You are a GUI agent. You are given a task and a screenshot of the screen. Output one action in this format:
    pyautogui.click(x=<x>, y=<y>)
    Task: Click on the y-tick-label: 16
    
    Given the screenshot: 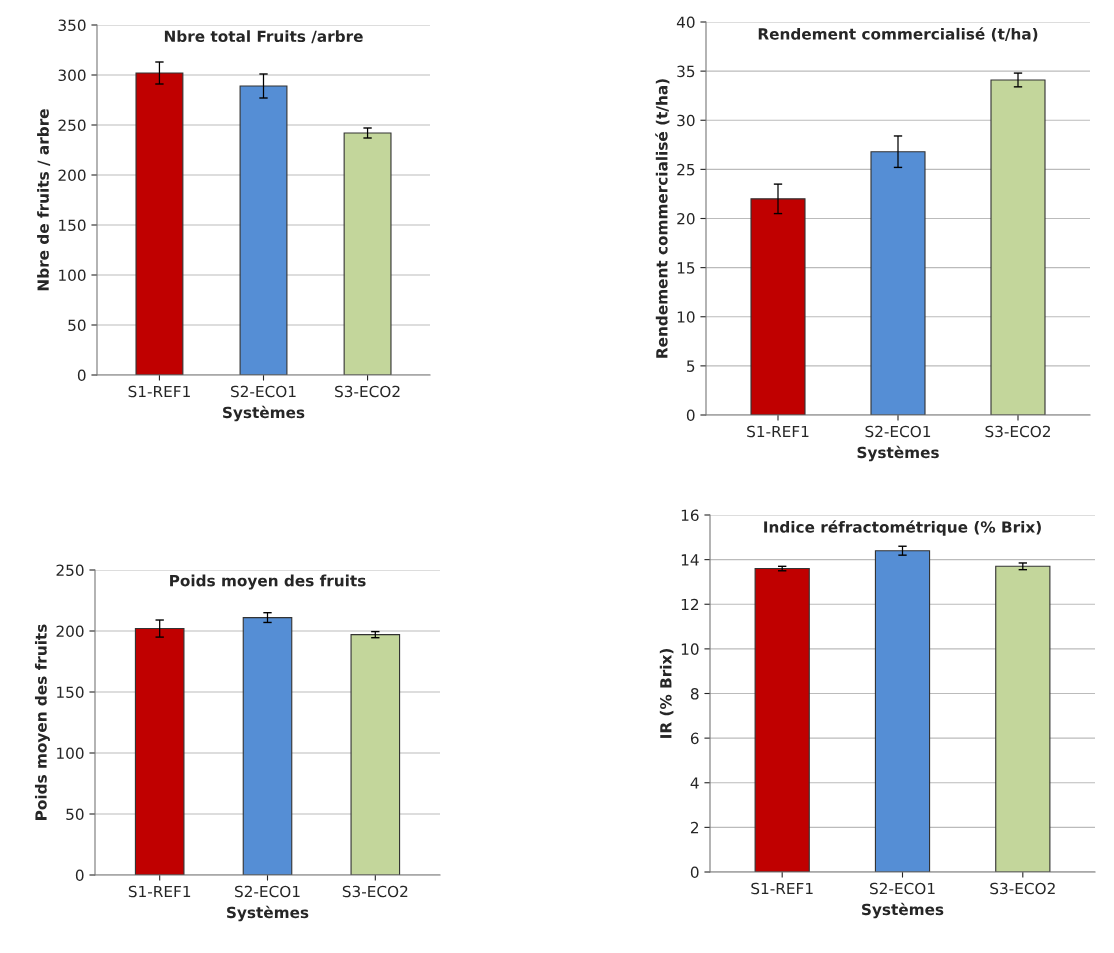 What is the action you would take?
    pyautogui.click(x=690, y=515)
    